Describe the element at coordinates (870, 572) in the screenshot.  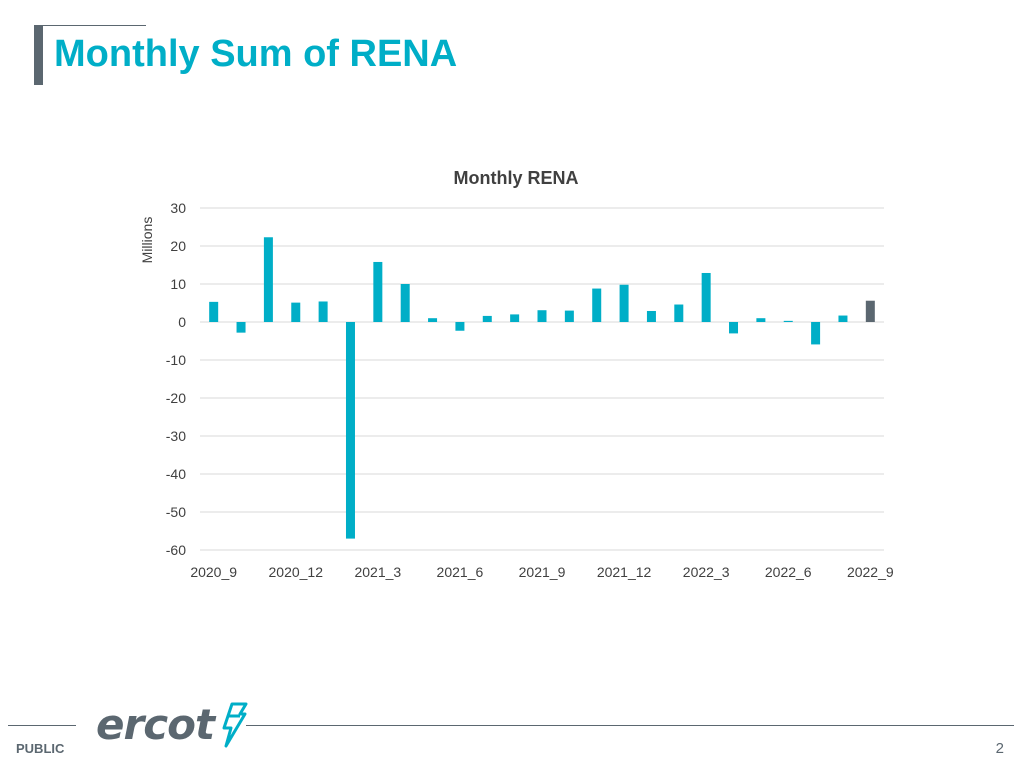
I see `x-tick-label: 2022_9` at that location.